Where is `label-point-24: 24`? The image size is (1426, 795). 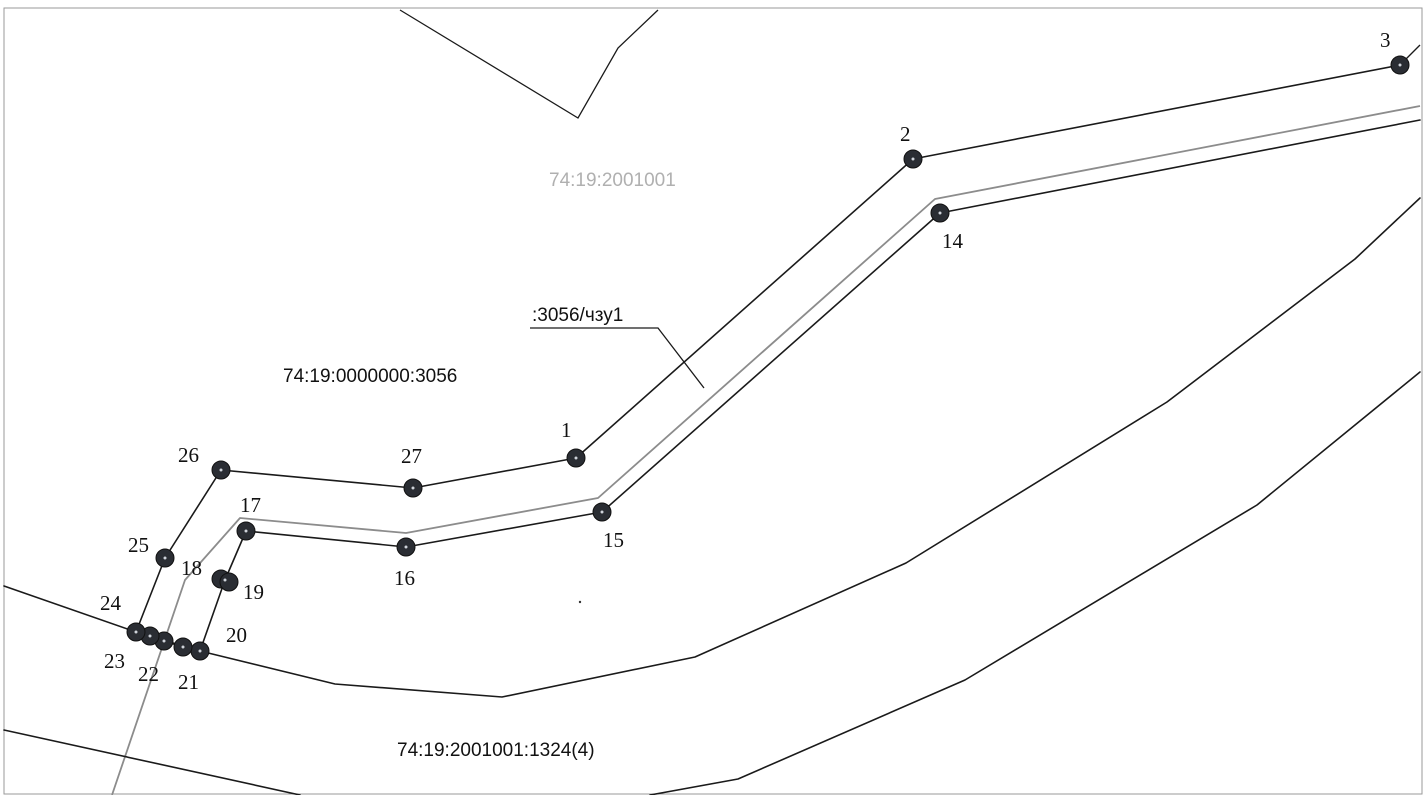 label-point-24: 24 is located at coordinates (111, 603).